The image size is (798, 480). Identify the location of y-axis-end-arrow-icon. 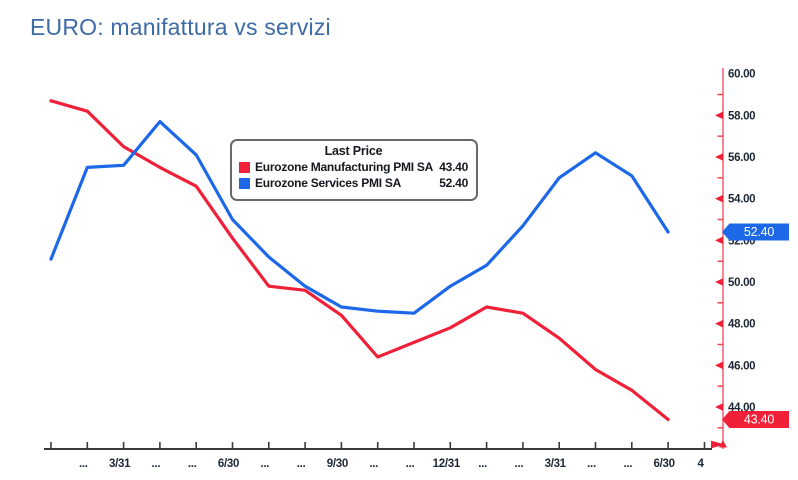
(723, 444).